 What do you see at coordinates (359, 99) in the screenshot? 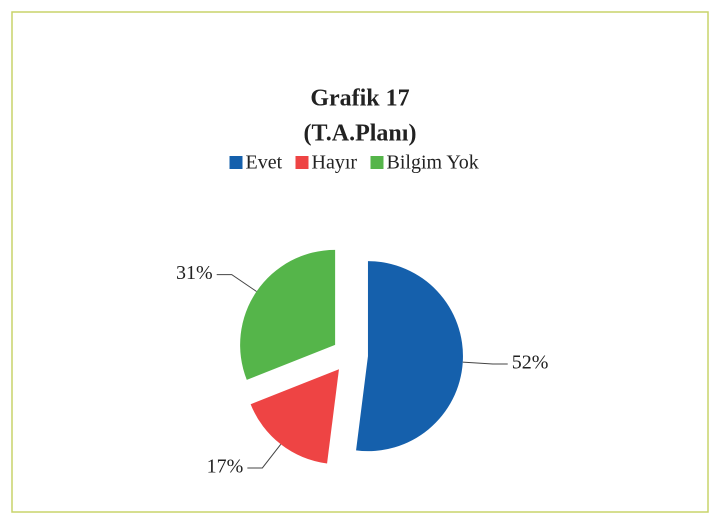
I see `chart-title: Grafik 17` at bounding box center [359, 99].